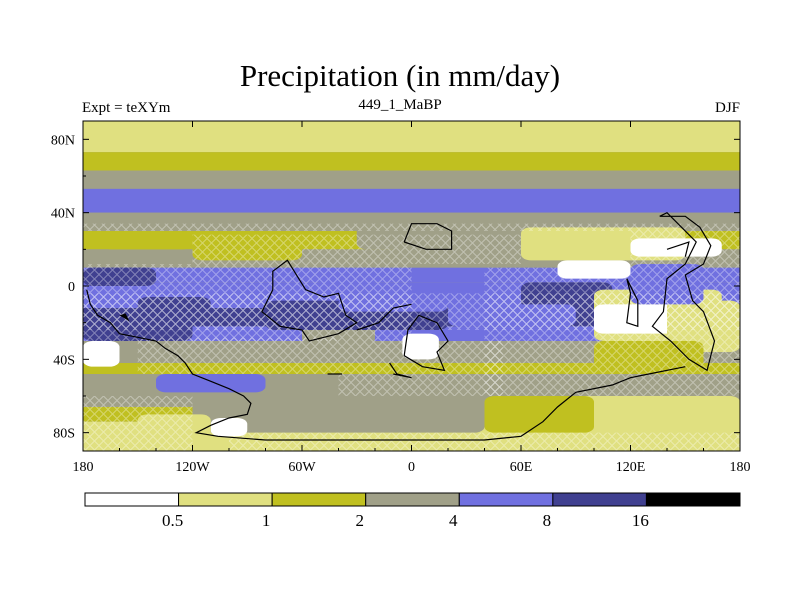  I want to click on x-tick-label-0: 180, so click(83, 467).